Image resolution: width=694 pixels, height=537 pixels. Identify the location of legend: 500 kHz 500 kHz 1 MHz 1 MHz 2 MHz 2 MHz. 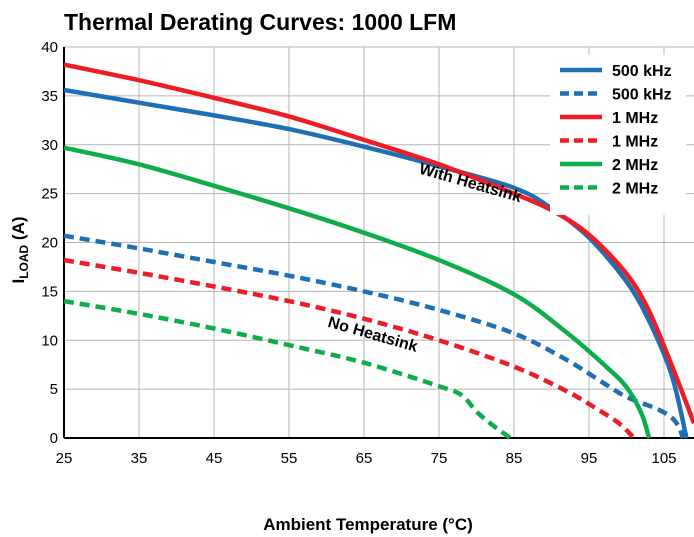
(618, 135).